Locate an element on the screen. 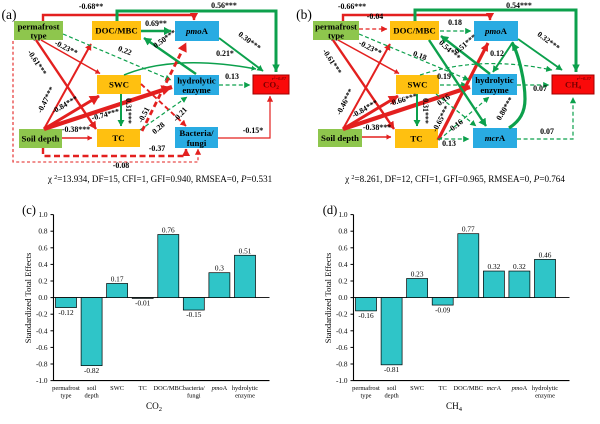 Image resolution: width=600 pixels, height=424 pixels. svg-text: 0.77 is located at coordinates (468, 229).